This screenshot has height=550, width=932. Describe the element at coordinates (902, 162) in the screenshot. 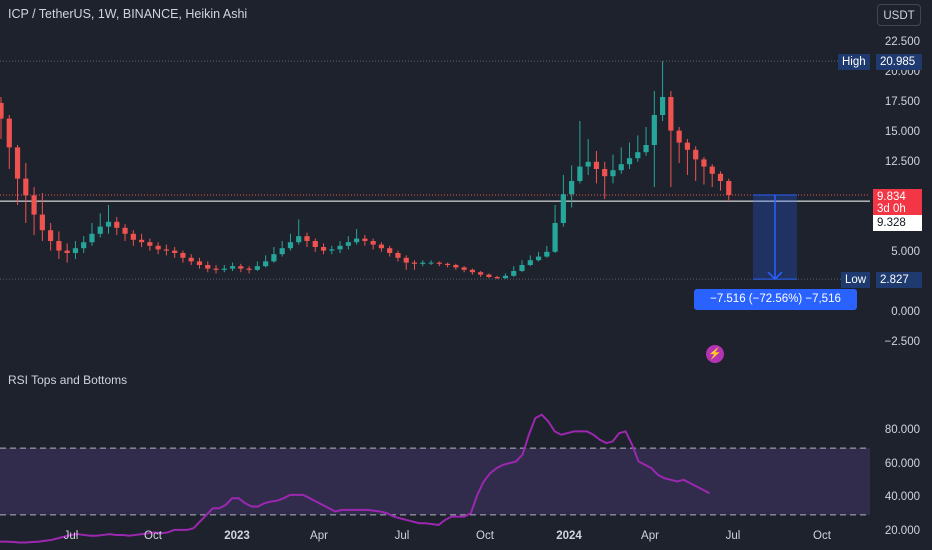

I see `price-tick: 12.500` at that location.